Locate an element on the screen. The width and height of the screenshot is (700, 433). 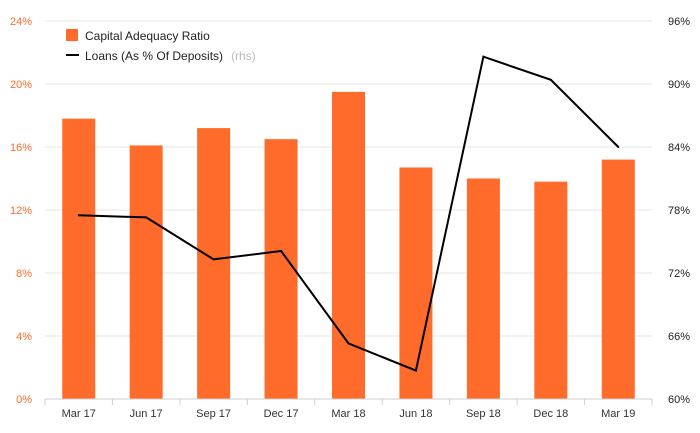
right-tick-label: 60% is located at coordinates (679, 400).